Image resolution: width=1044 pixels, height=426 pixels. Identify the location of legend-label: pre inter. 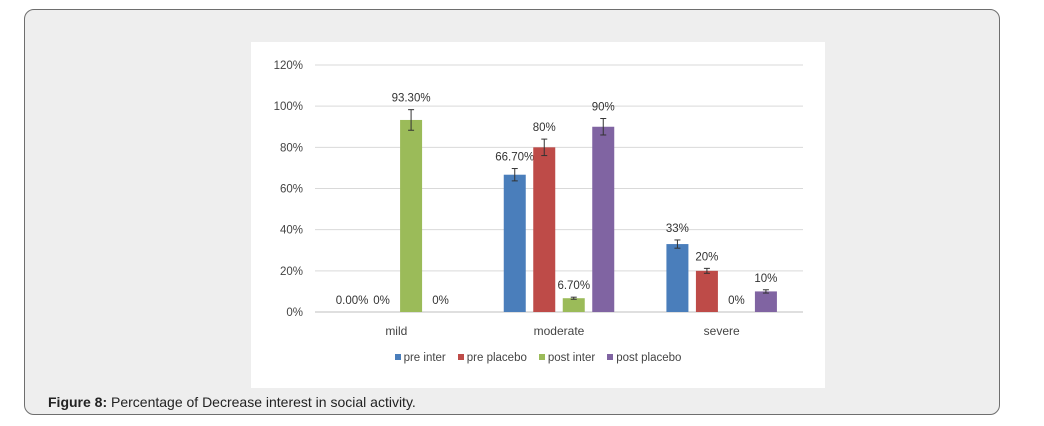
(424, 358).